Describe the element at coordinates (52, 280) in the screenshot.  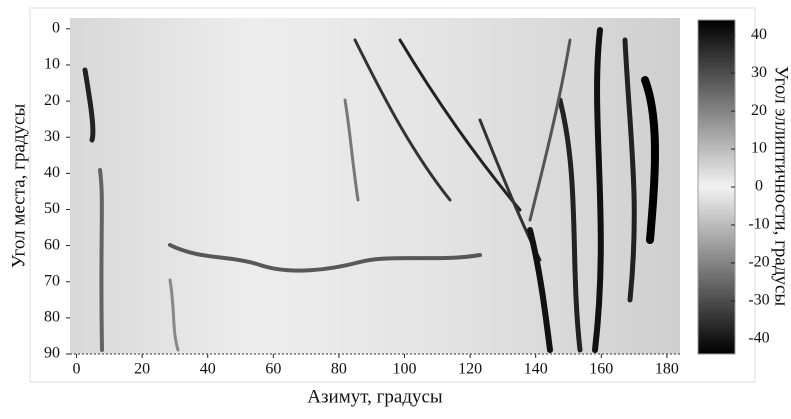
I see `y-tick-label: 70` at that location.